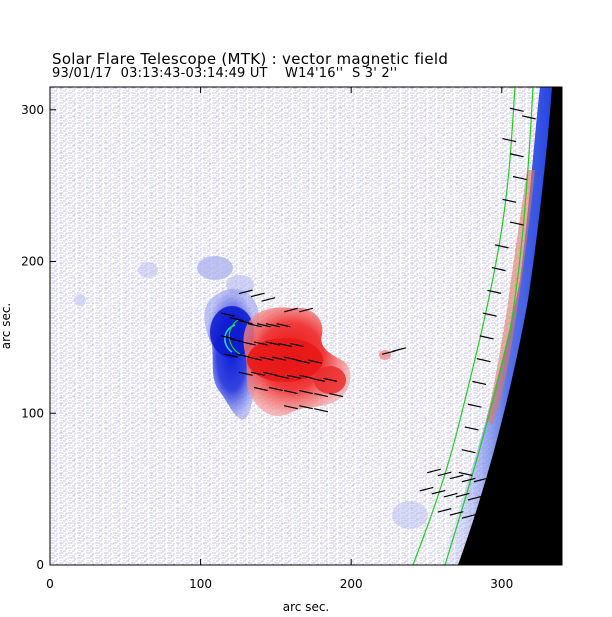  What do you see at coordinates (200, 584) in the screenshot?
I see `x-tick-label: 100` at bounding box center [200, 584].